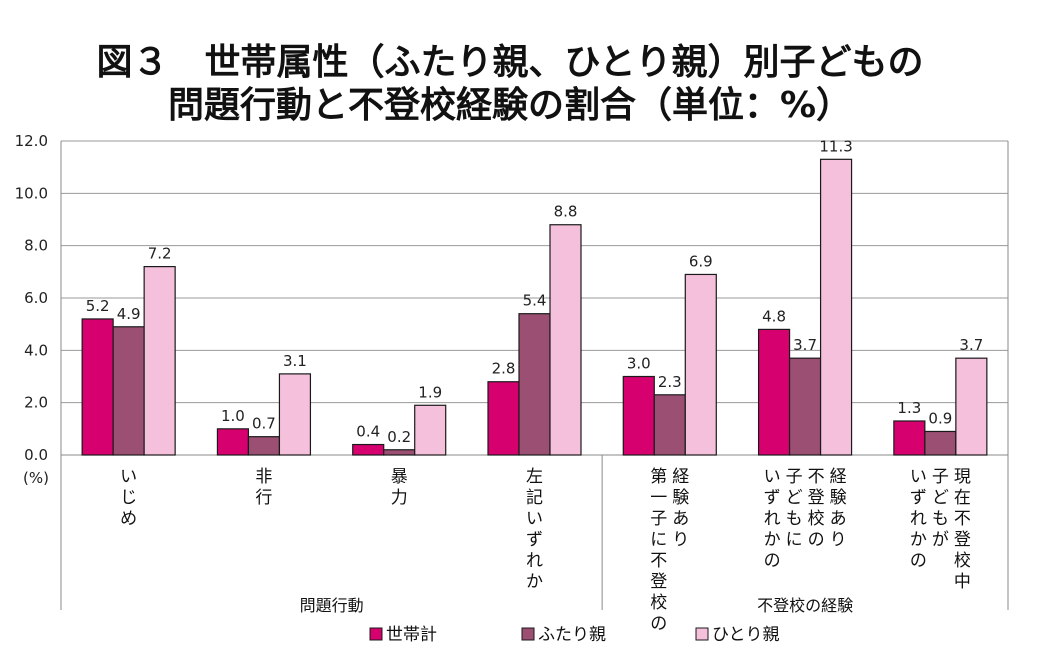 This screenshot has height=665, width=1044. Describe the element at coordinates (535, 301) in the screenshot. I see `data-label-1-3: 5.4` at that location.